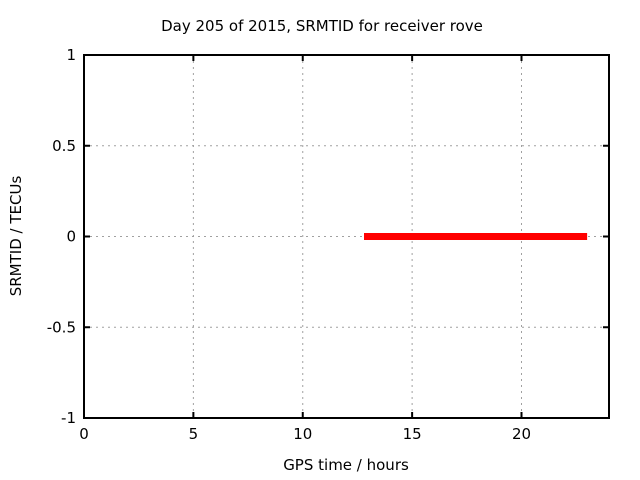  What do you see at coordinates (64, 146) in the screenshot?
I see `y-tick-label: 0.5` at bounding box center [64, 146].